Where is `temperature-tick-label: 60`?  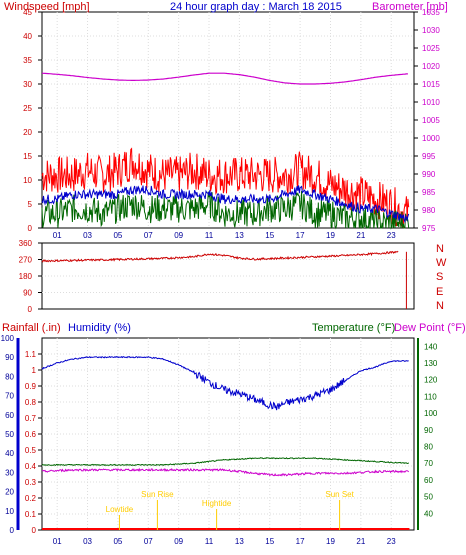 temperature-tick-label: 60 is located at coordinates (428, 480).